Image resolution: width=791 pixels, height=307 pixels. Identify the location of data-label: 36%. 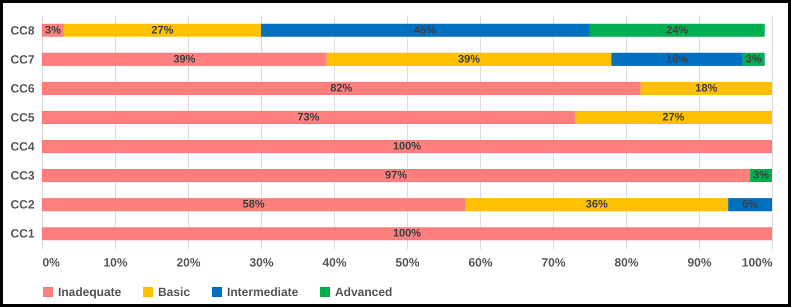
(597, 204).